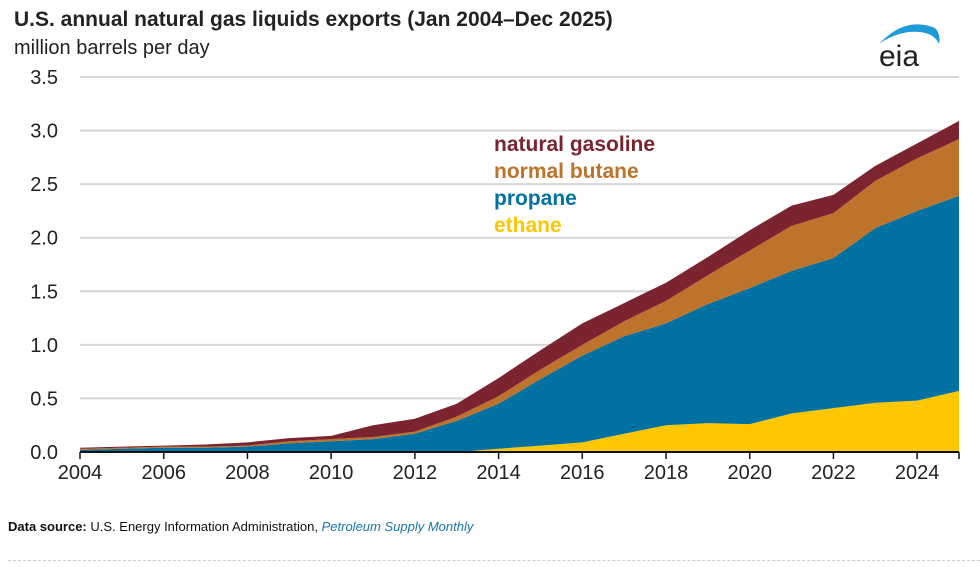 This screenshot has height=567, width=980. What do you see at coordinates (397, 526) in the screenshot?
I see `source-publication-link: Petroleum Supply Monthly` at bounding box center [397, 526].